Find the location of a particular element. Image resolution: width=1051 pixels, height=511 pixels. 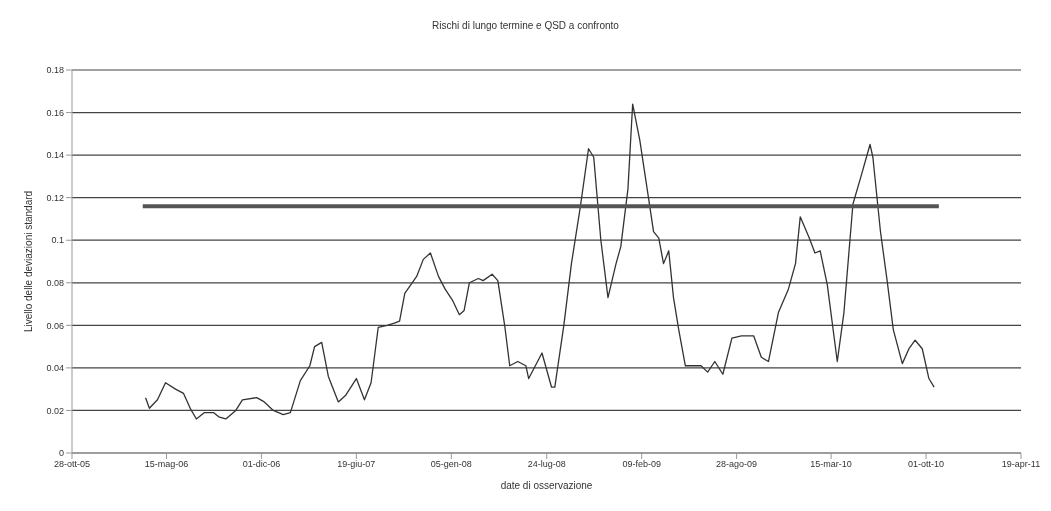

y-tick-label: 0.02 is located at coordinates (55, 410).